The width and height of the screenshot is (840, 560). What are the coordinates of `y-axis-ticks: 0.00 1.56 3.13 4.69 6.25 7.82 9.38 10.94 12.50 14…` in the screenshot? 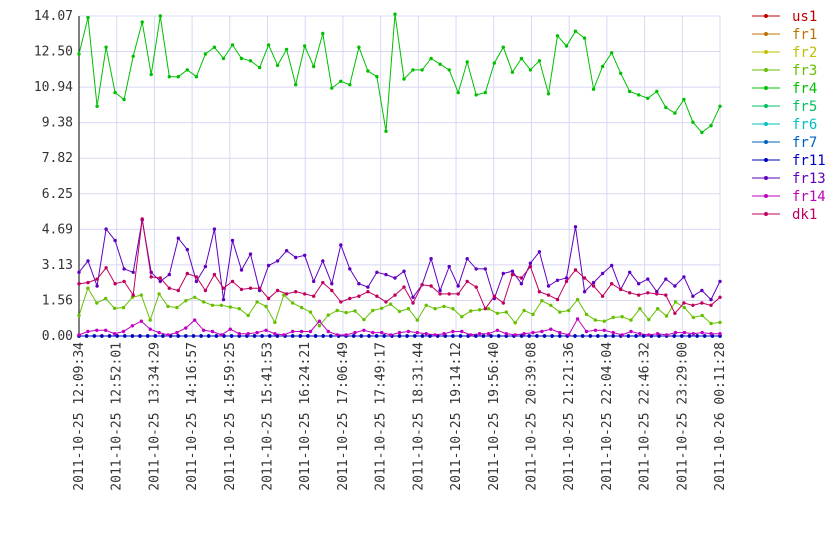 It's located at (53, 176).